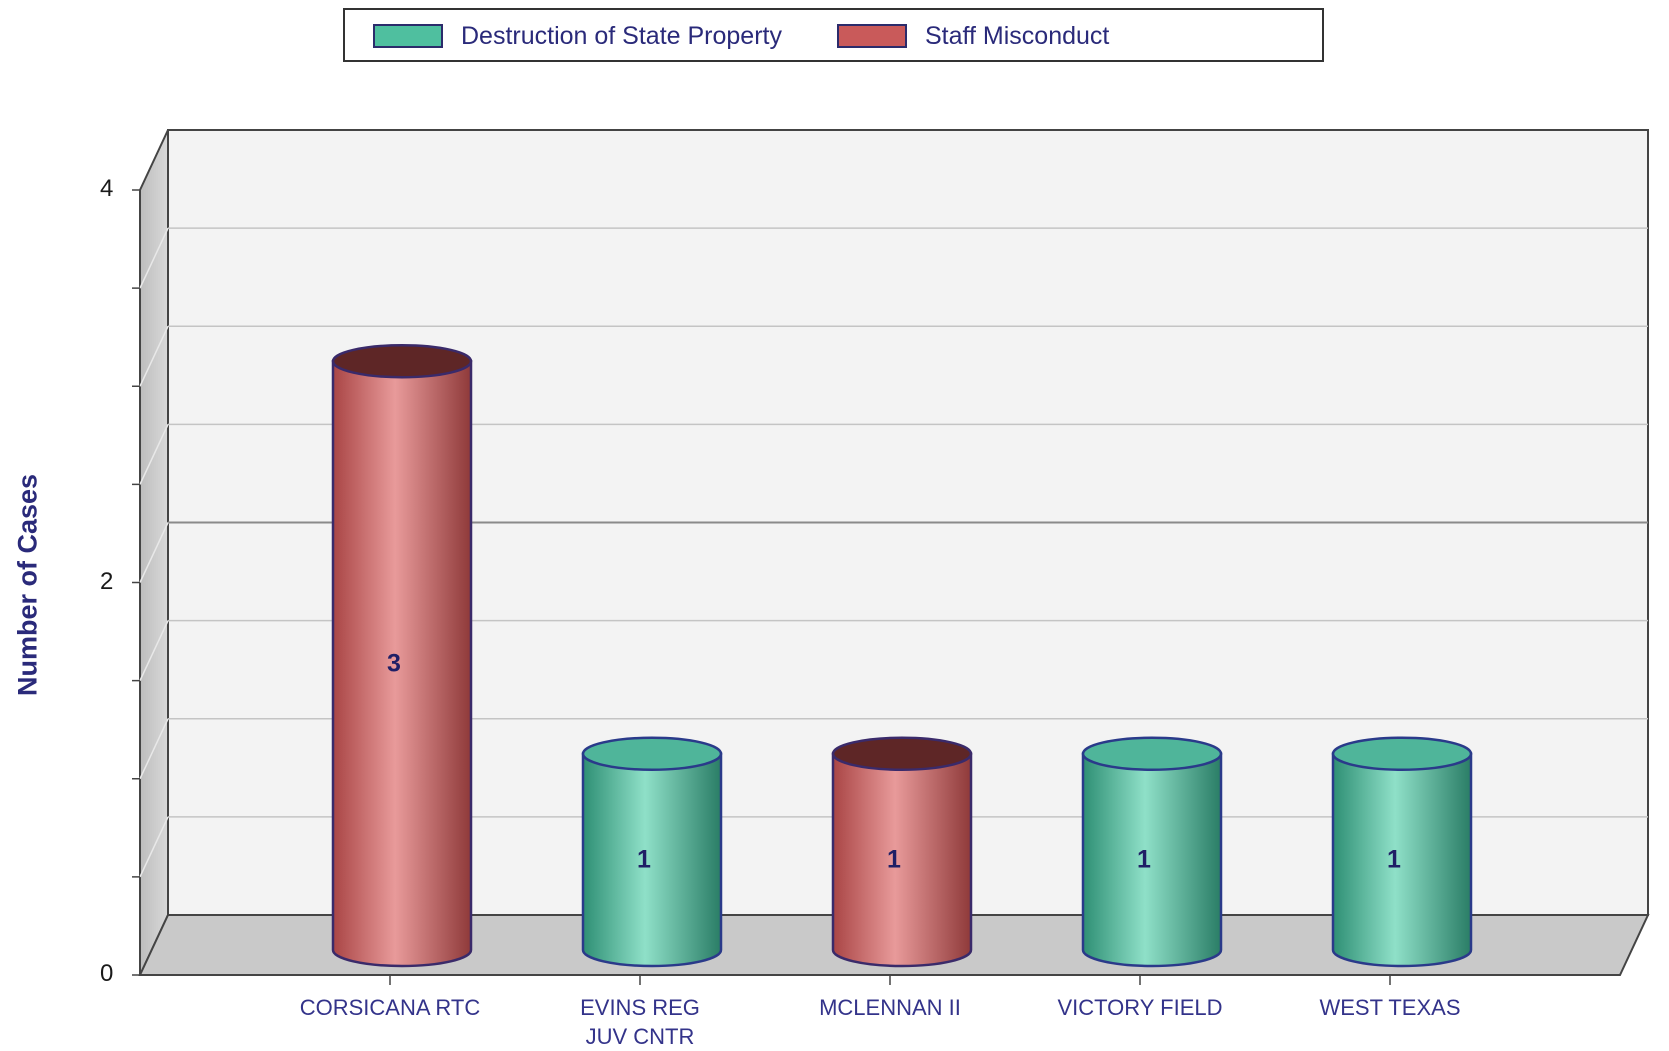  I want to click on legend-swatch-misconduct, so click(872, 36).